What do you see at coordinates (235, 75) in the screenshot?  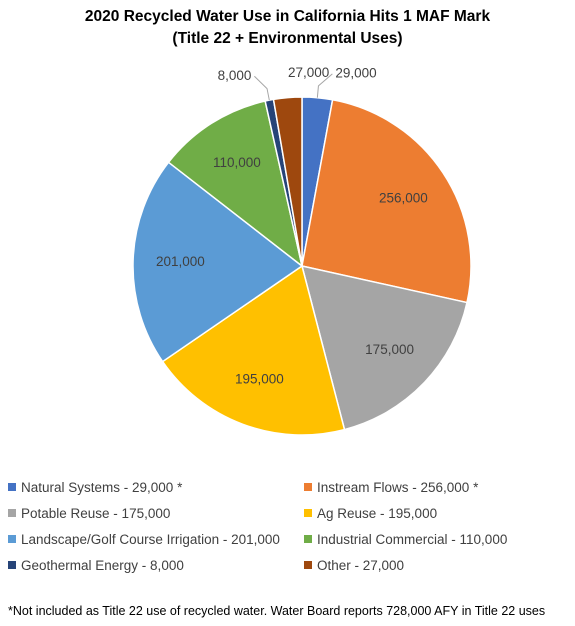 I see `slice-data-label: 8,000` at bounding box center [235, 75].